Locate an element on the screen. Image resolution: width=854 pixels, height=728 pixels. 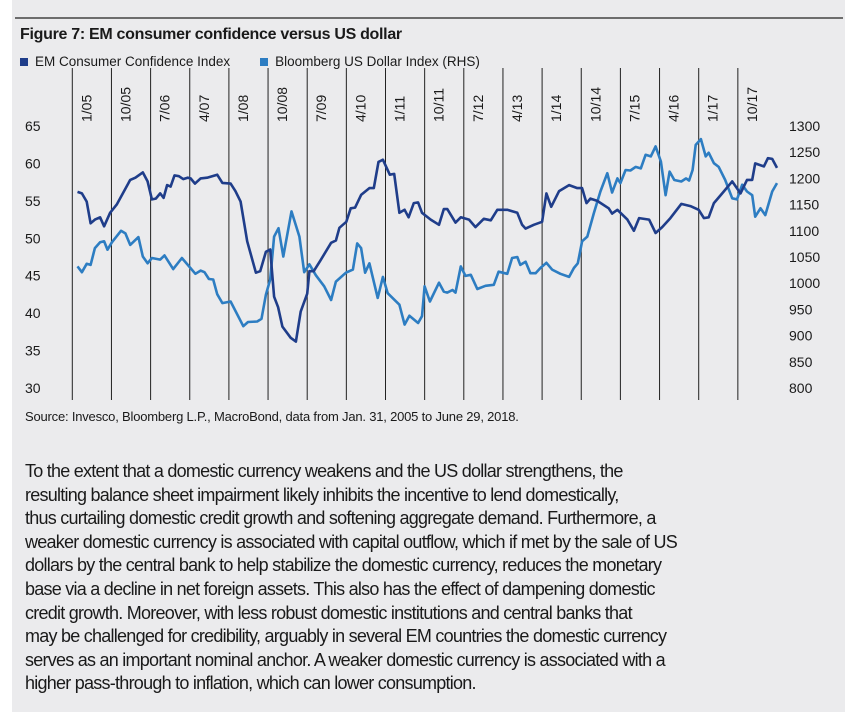
y-left-tick-label: 55 is located at coordinates (33, 201).